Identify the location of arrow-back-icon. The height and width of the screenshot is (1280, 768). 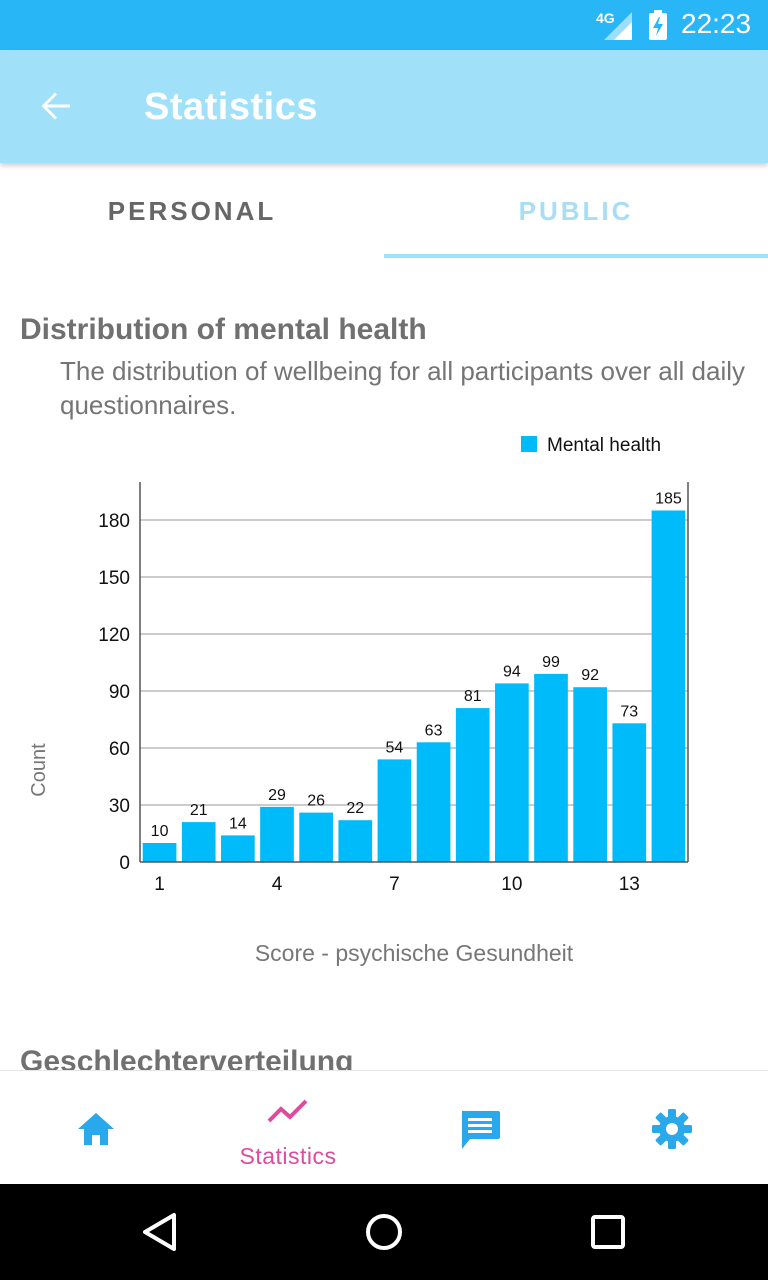
(56, 106).